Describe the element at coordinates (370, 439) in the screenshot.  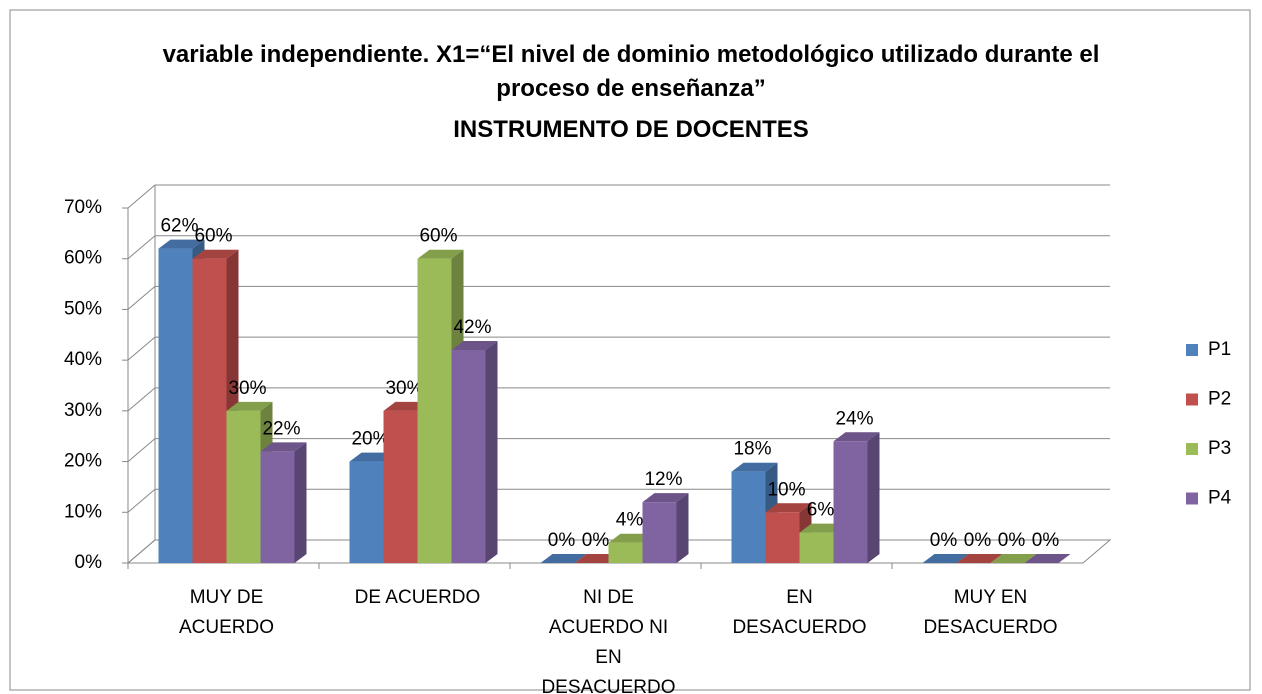
I see `data-label: 20%` at that location.